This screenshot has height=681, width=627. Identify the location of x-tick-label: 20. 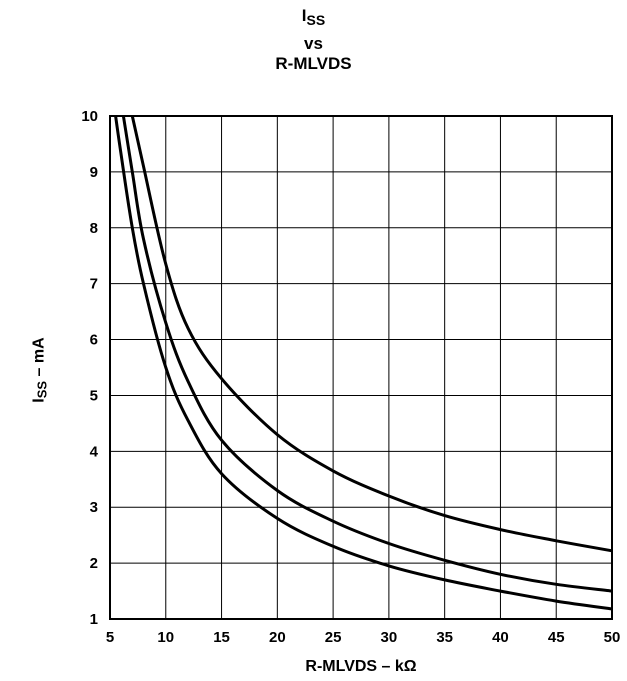
(277, 637).